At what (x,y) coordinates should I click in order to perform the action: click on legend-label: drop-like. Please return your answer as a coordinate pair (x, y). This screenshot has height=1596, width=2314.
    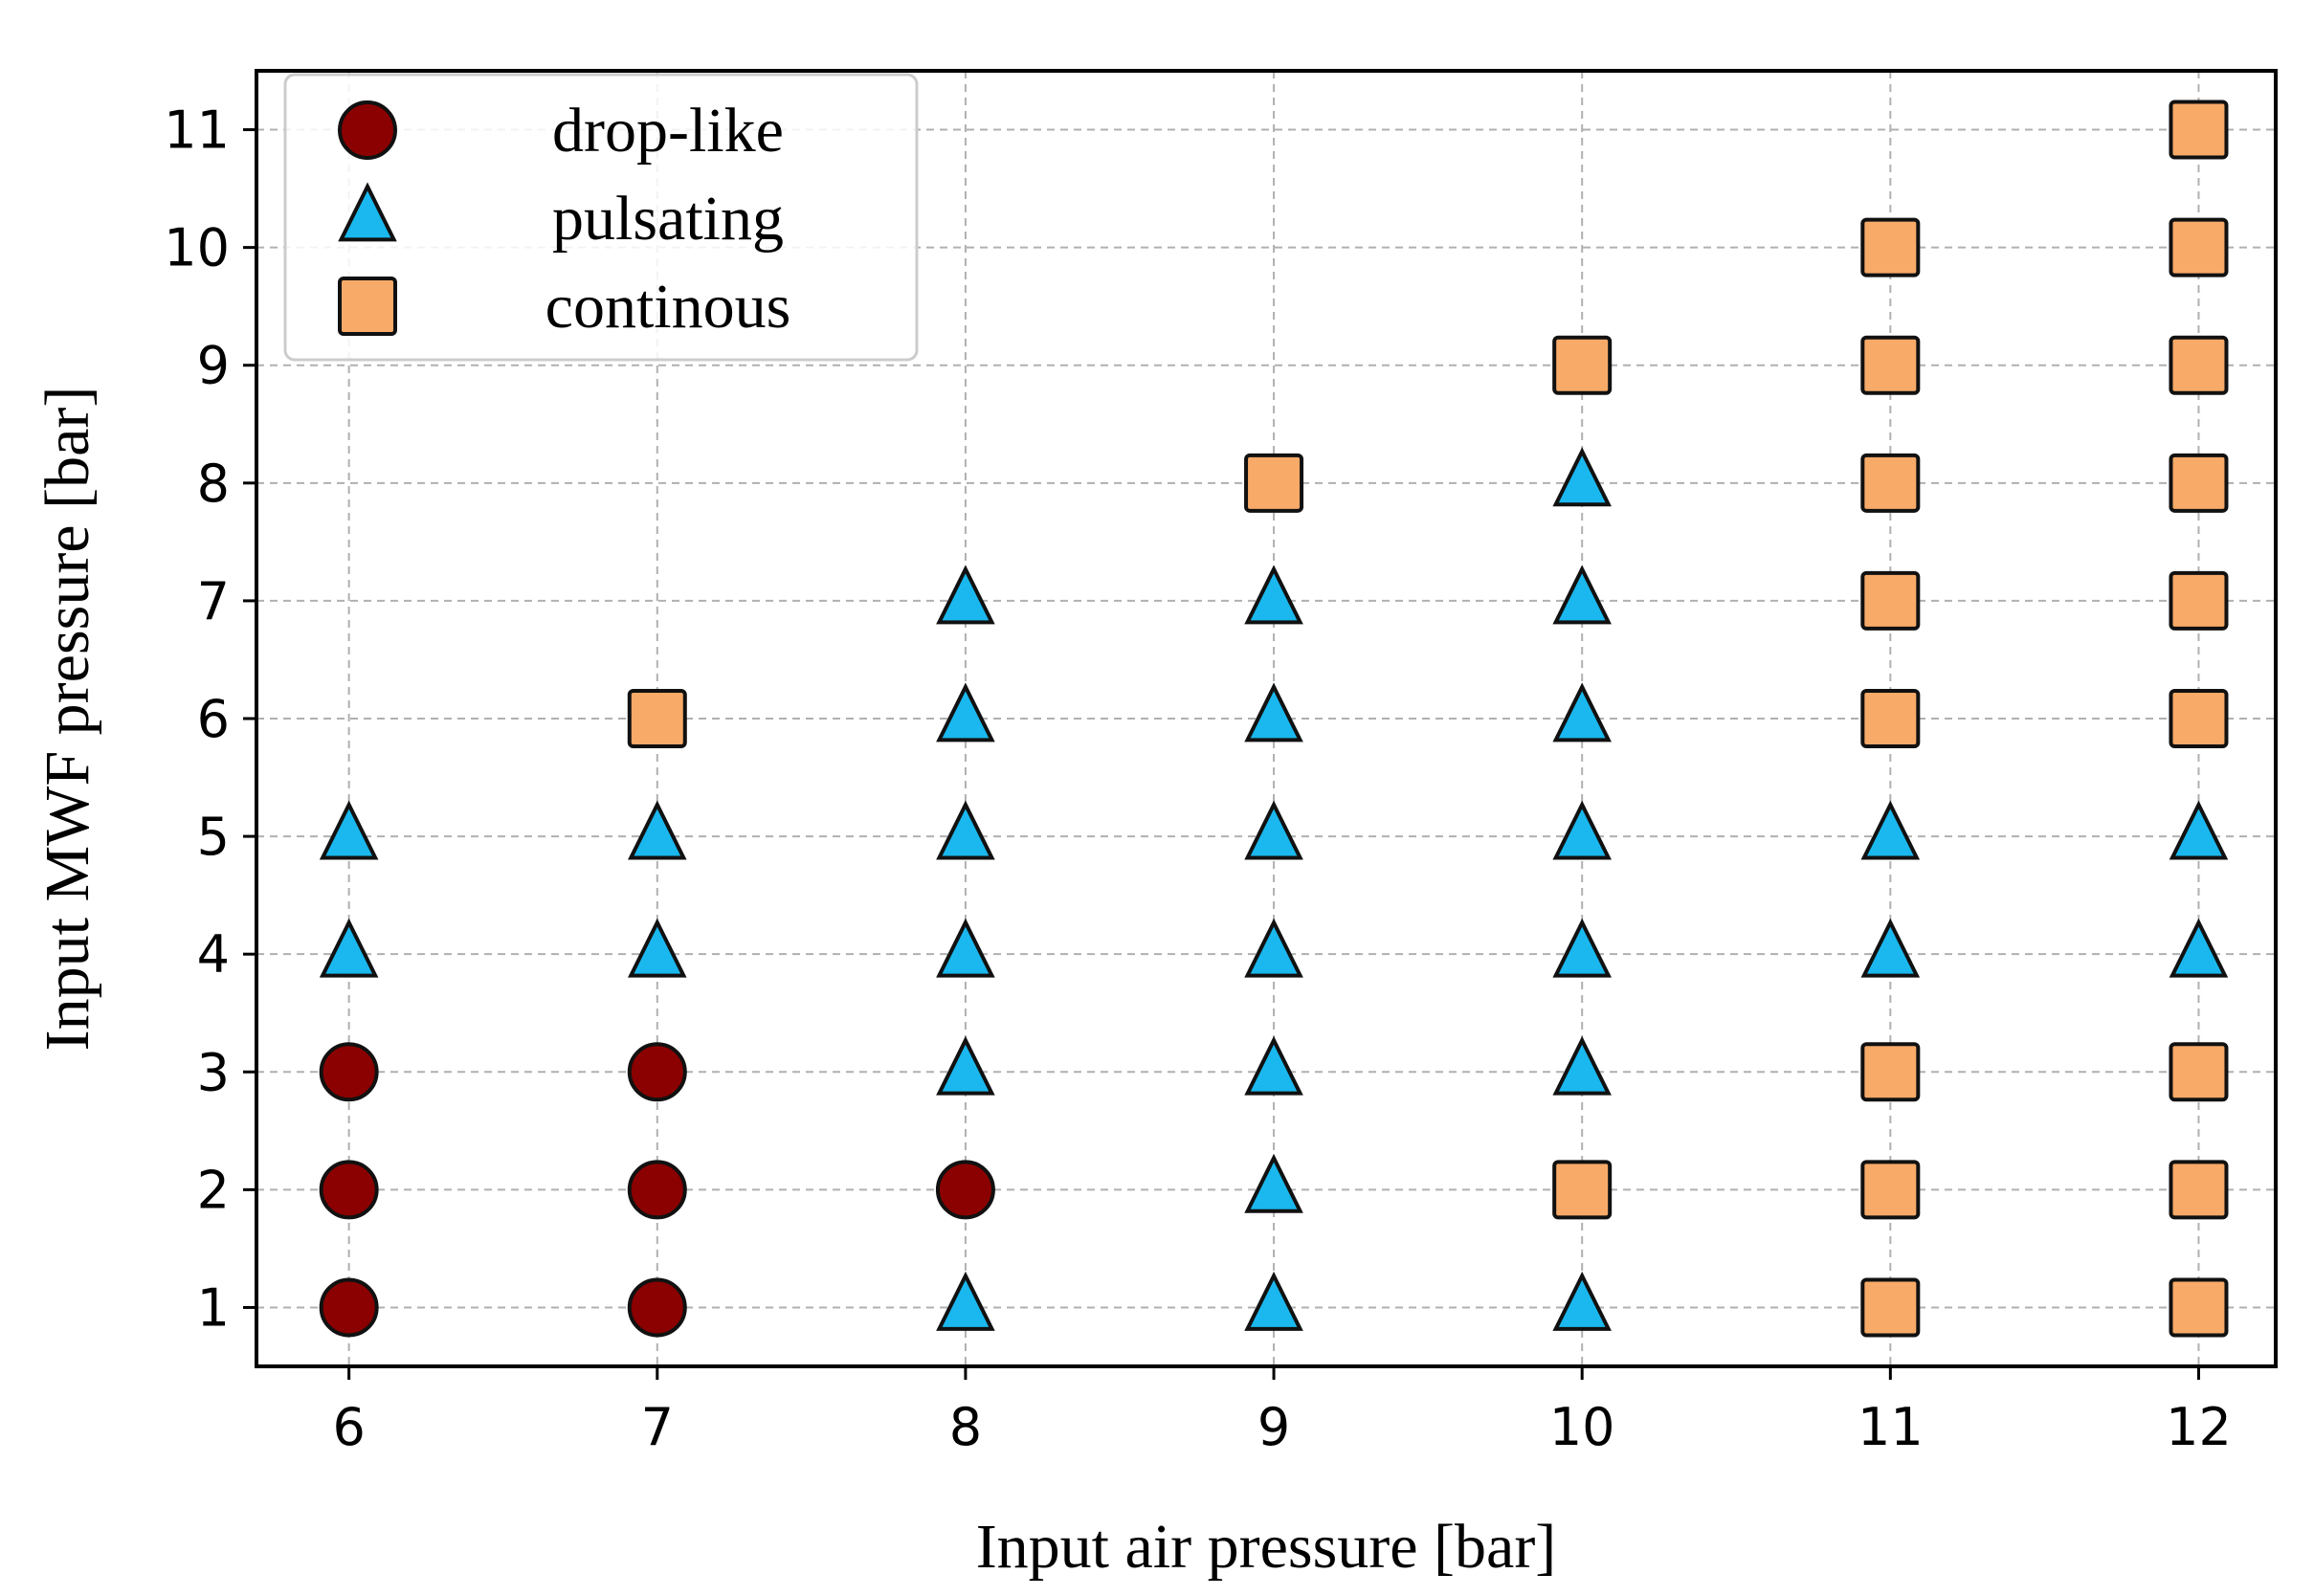
    Looking at the image, I should click on (668, 131).